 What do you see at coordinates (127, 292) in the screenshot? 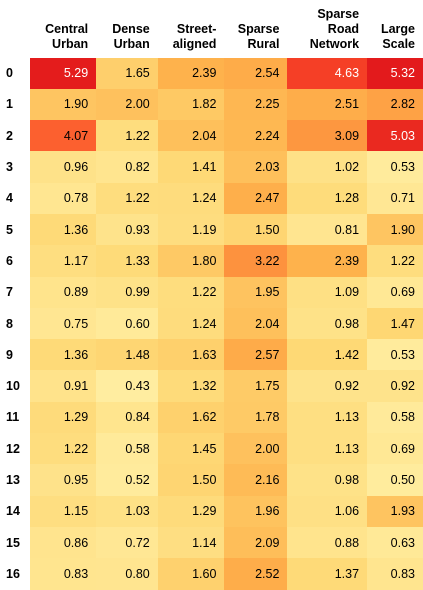
I see `heatmap-cell: 0.99` at bounding box center [127, 292].